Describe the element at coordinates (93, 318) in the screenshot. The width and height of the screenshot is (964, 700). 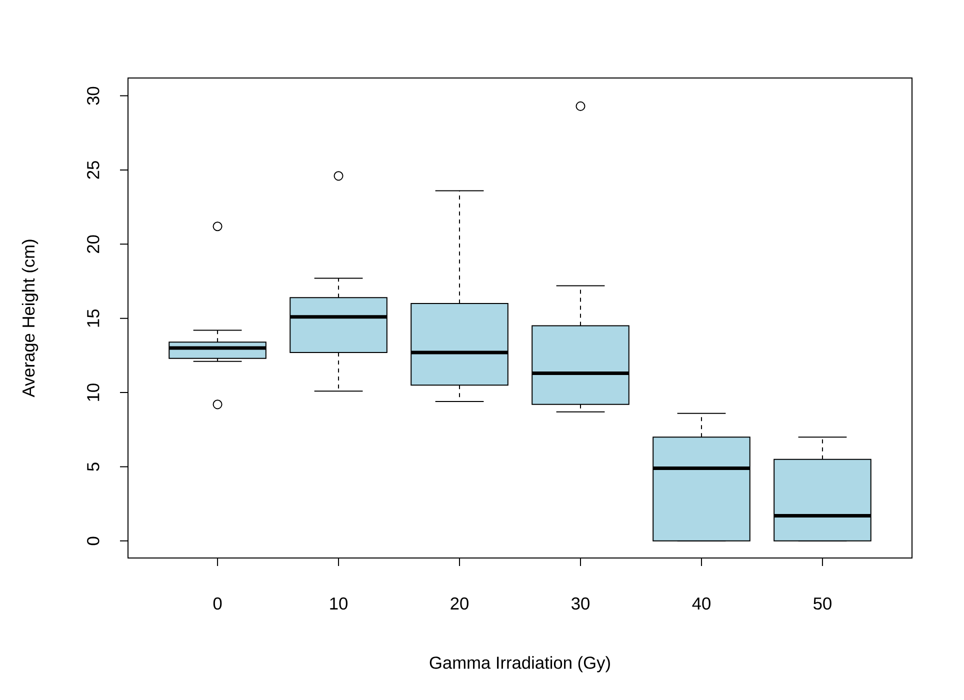
I see `y-tick-label: 15` at that location.